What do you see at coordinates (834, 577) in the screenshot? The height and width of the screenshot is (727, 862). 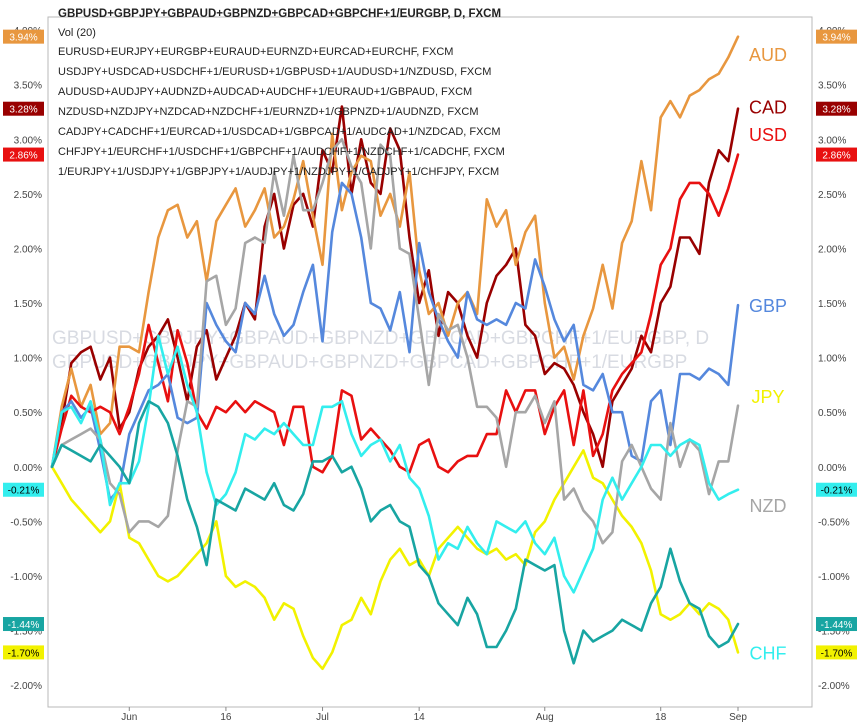 I see `y-tick-label-right: -1.00%` at bounding box center [834, 577].